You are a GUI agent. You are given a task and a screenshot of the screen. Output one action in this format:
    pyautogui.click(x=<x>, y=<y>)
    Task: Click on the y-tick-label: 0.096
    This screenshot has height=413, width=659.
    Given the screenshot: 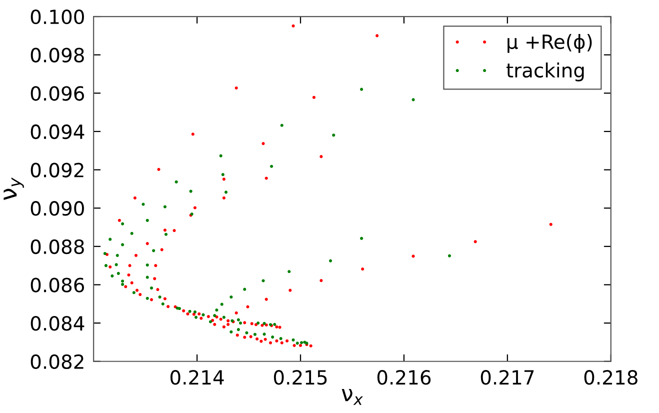 What is the action you would take?
    pyautogui.click(x=57, y=93)
    